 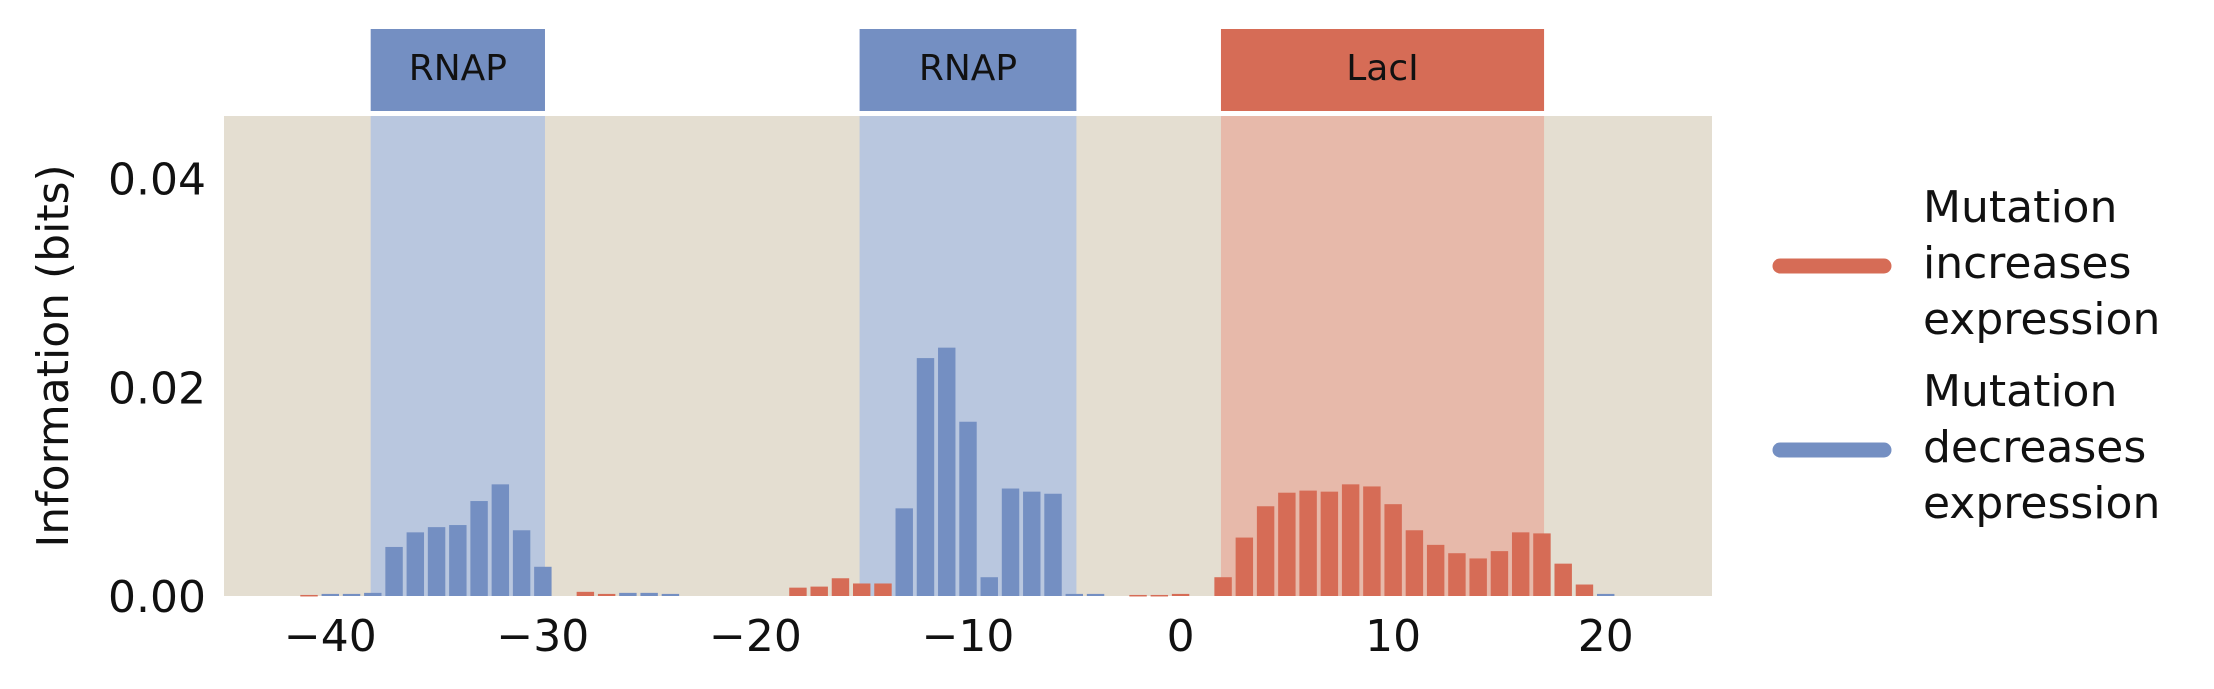 I want to click on legend-label-increase: increases, so click(x=2027, y=263).